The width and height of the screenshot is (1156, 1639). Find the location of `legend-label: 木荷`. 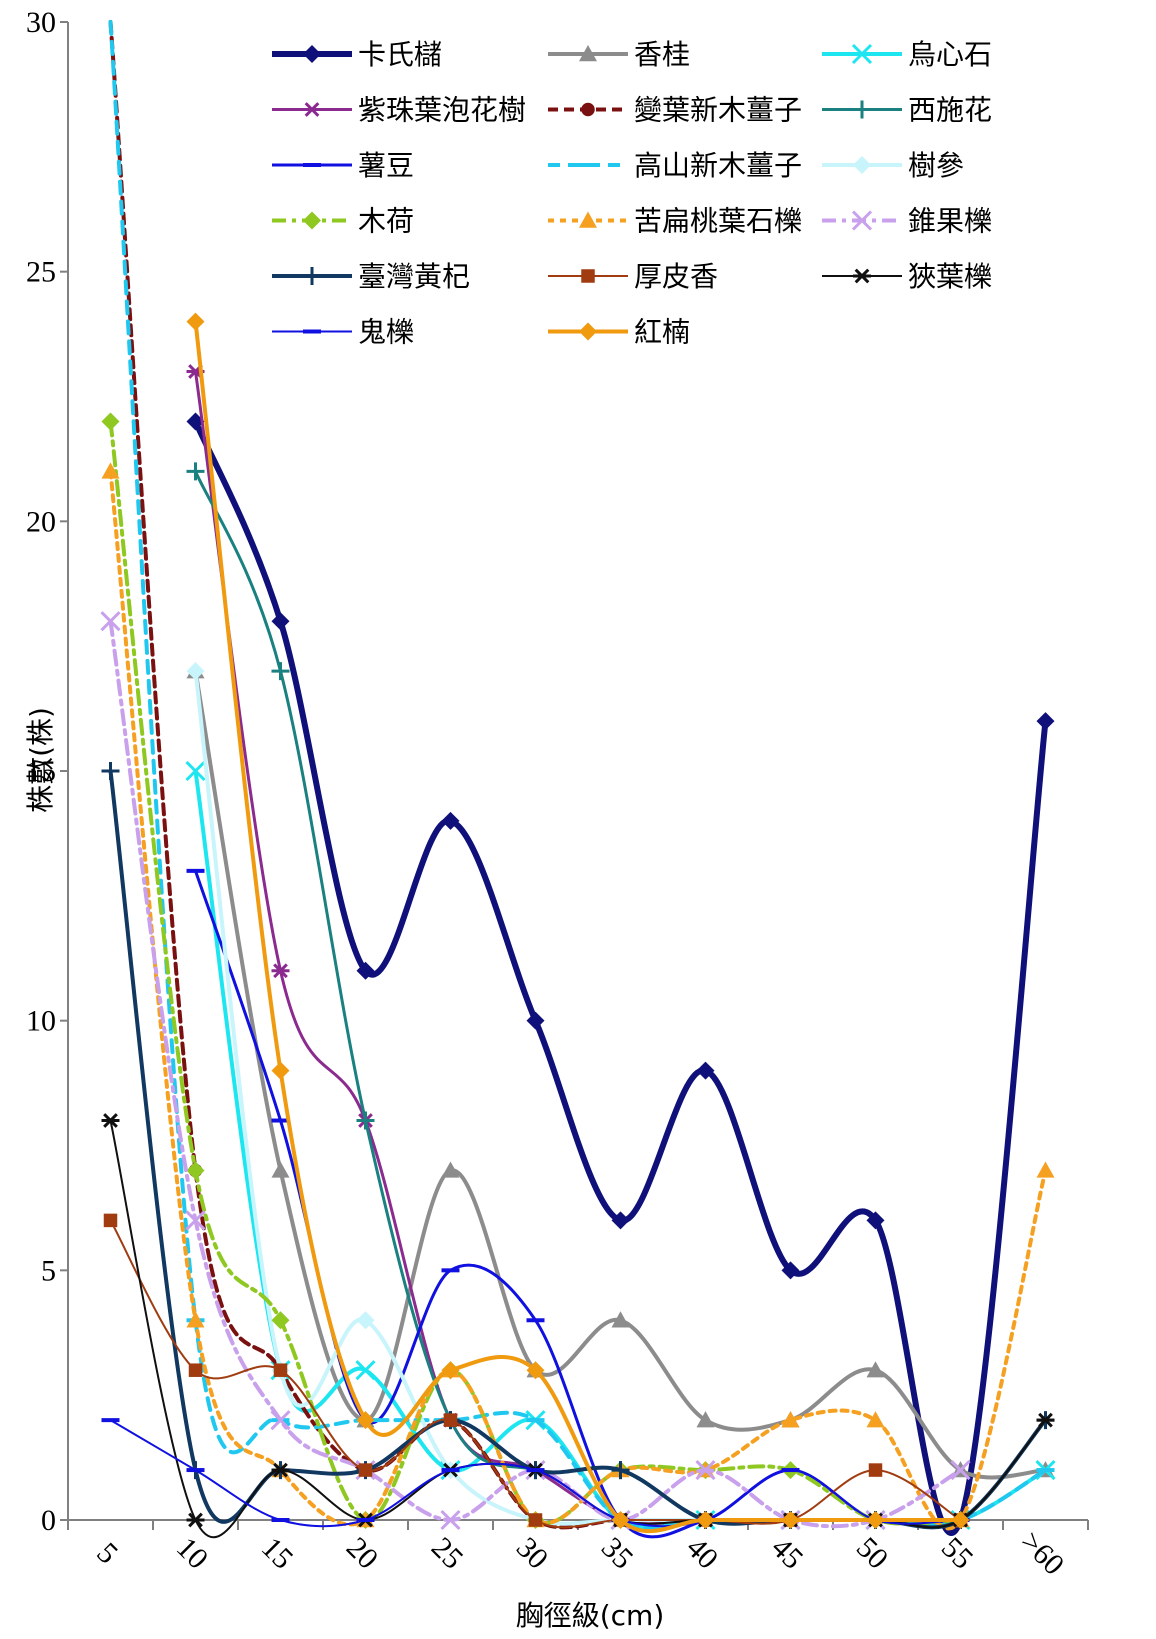

legend-label: 木荷 is located at coordinates (386, 221).